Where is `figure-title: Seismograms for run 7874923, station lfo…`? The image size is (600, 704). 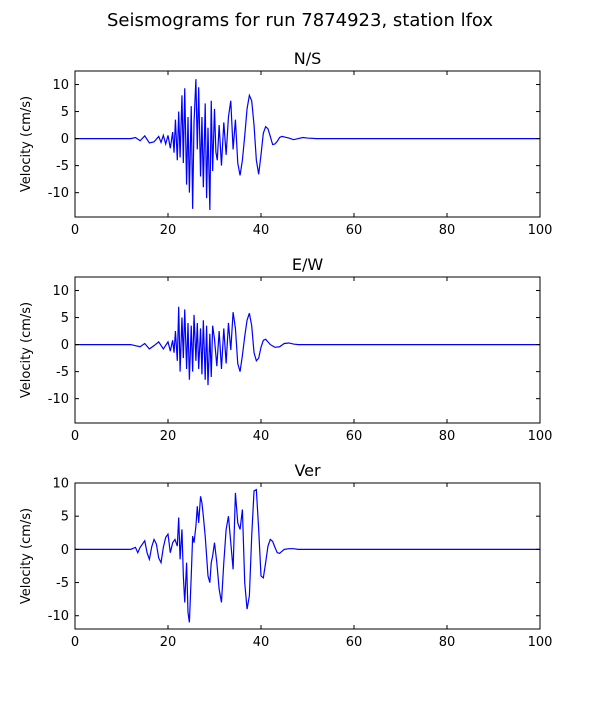 figure-title: Seismograms for run 7874923, station lfo… is located at coordinates (300, 20).